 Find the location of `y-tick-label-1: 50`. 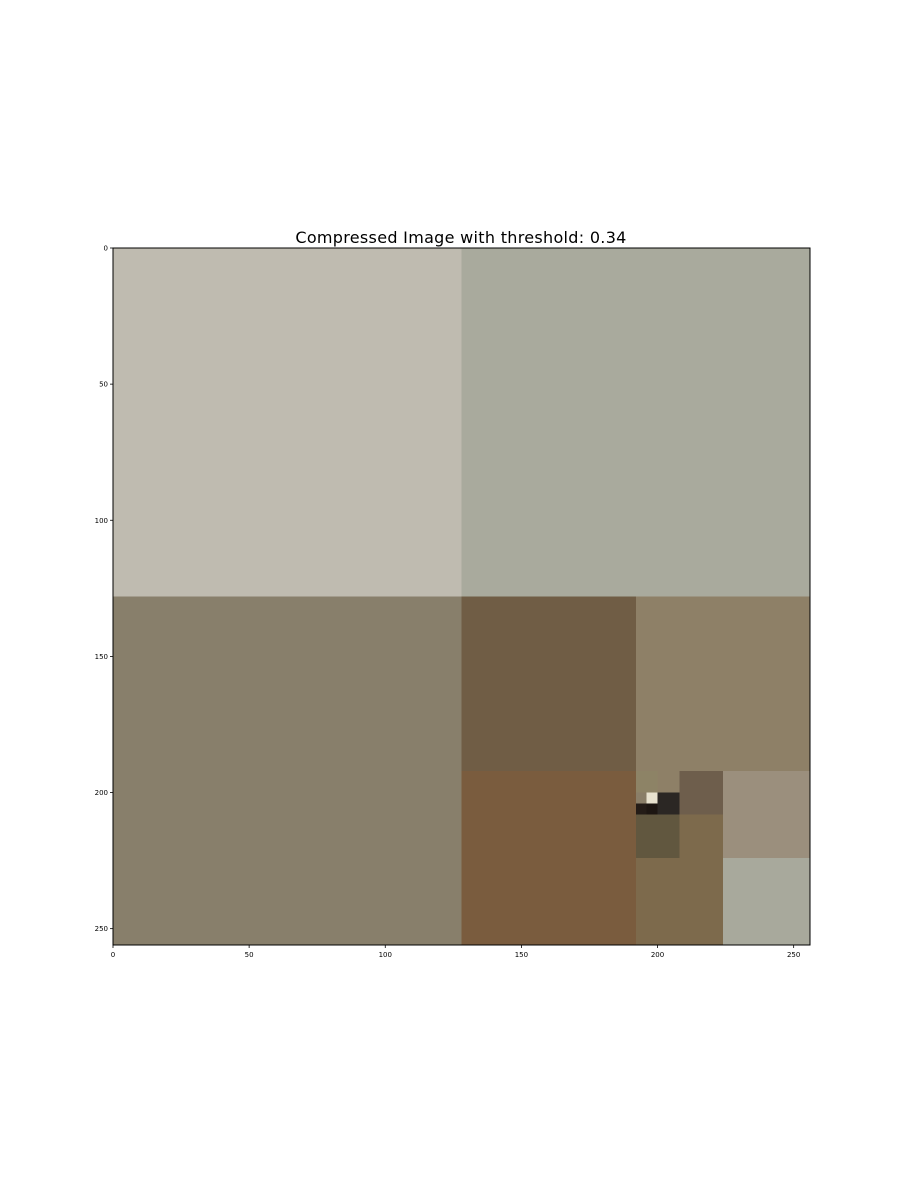

y-tick-label-1: 50 is located at coordinates (103, 385).